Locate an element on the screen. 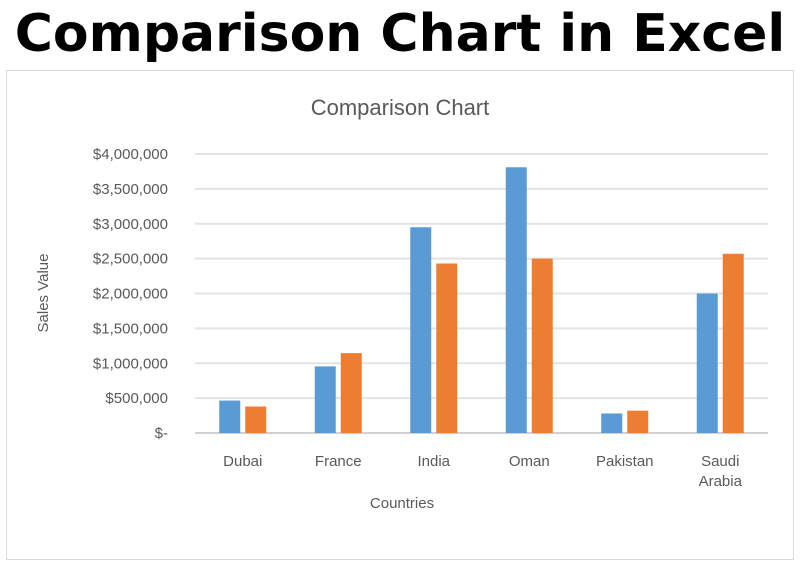  y-tick-label: $4,000,000 is located at coordinates (130, 154).